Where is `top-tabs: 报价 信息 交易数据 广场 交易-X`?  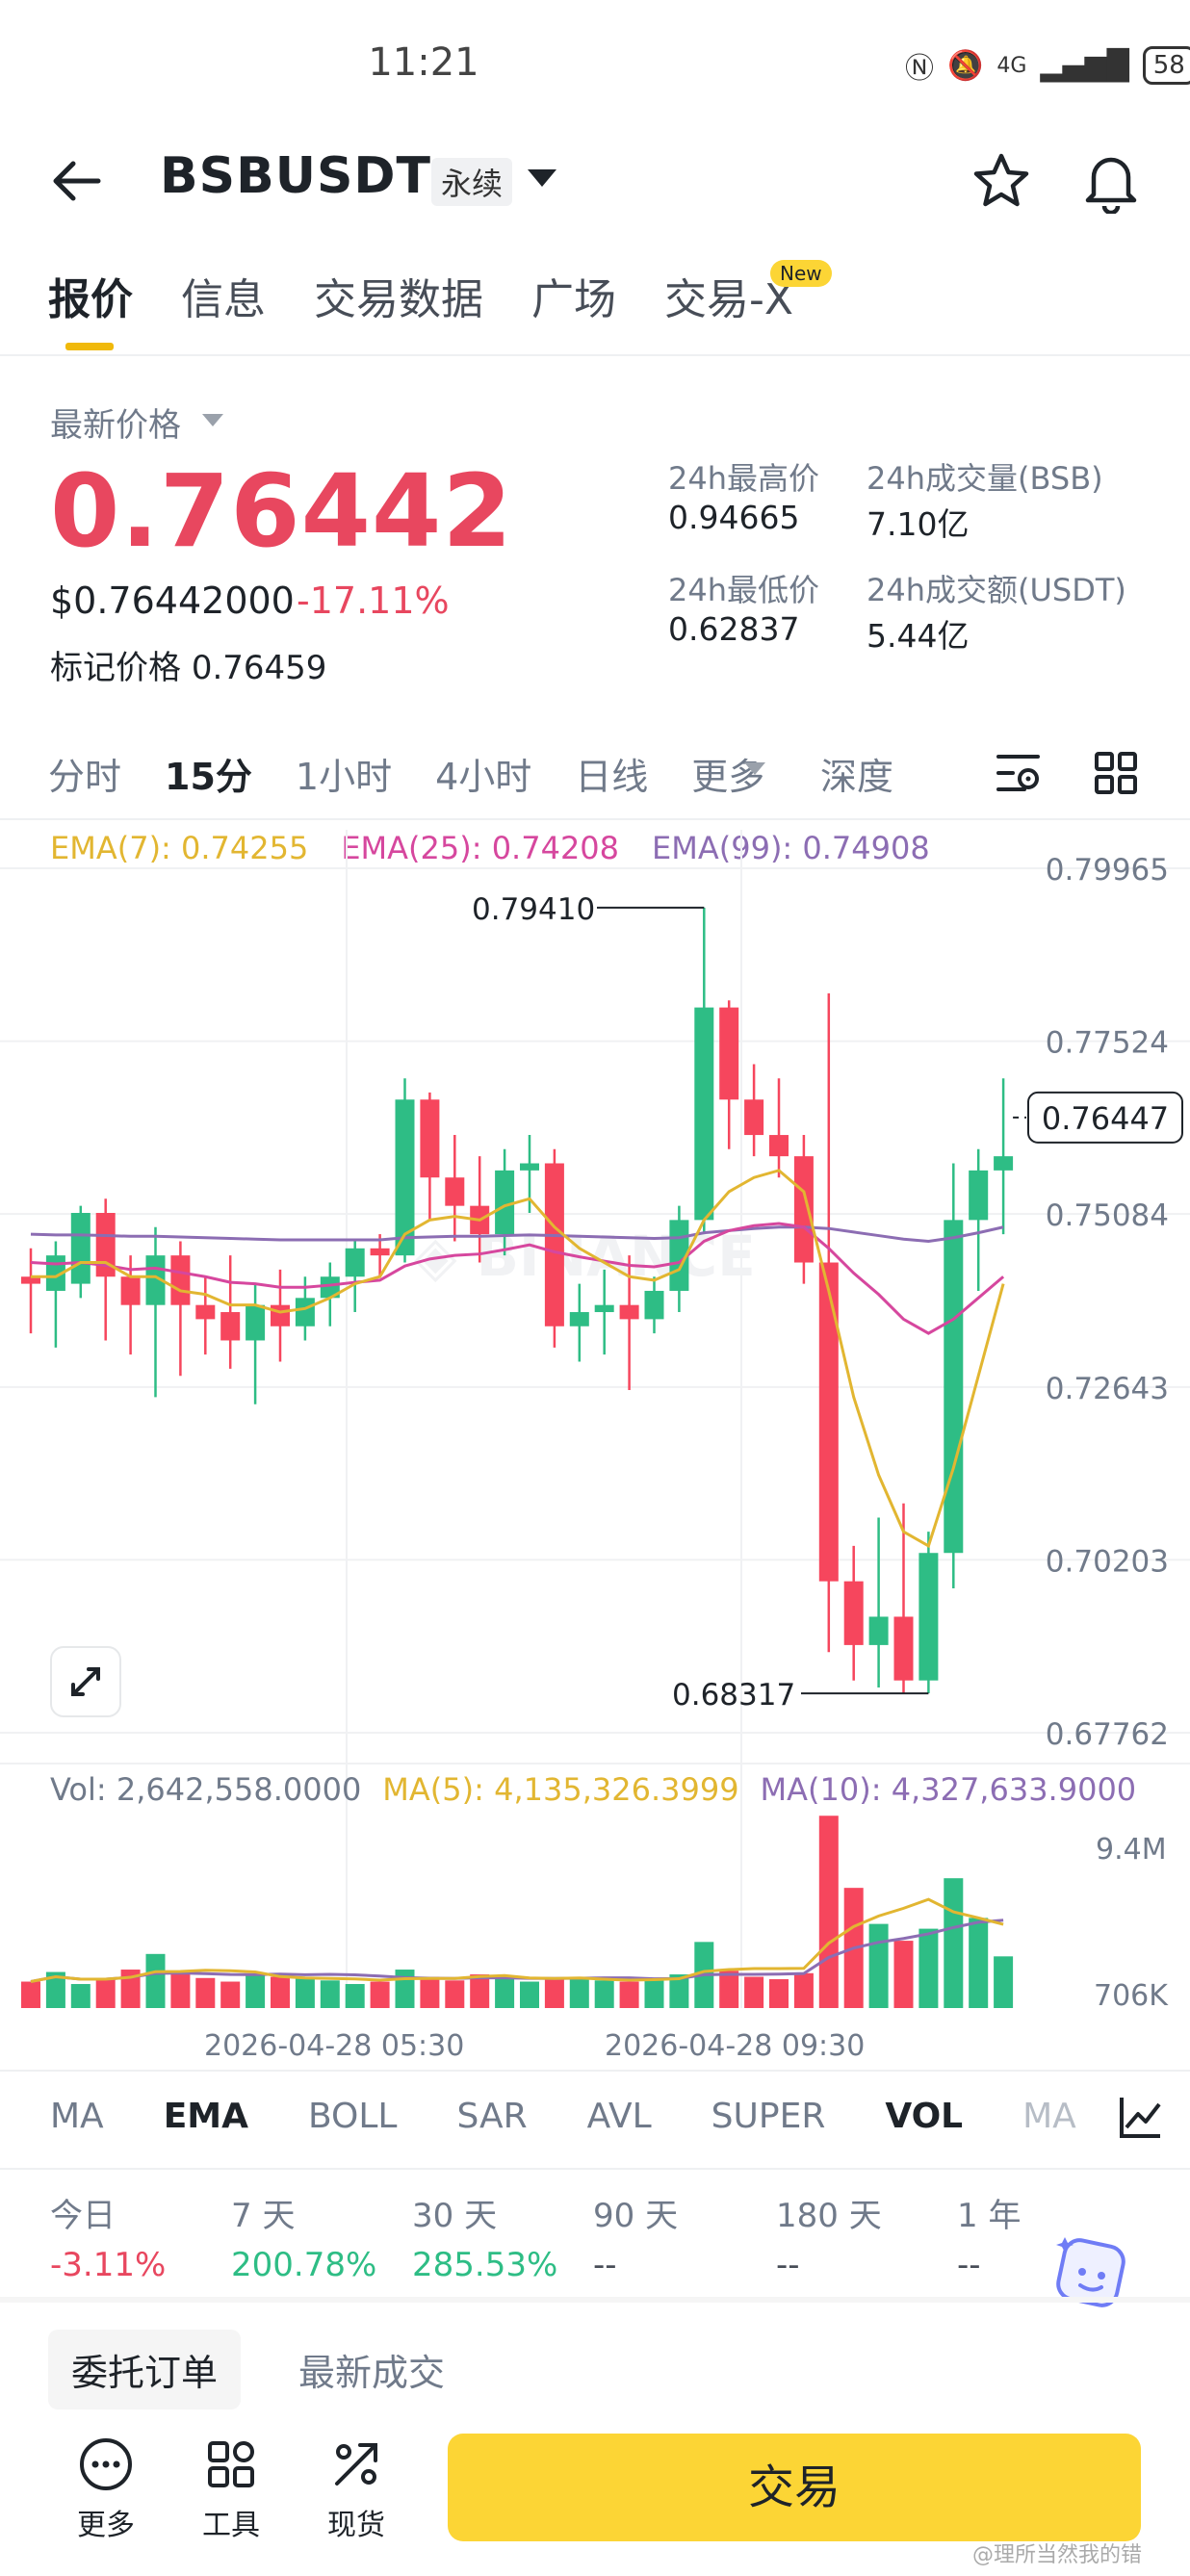
top-tabs: 报价 信息 交易数据 广场 交易-X is located at coordinates (421, 295).